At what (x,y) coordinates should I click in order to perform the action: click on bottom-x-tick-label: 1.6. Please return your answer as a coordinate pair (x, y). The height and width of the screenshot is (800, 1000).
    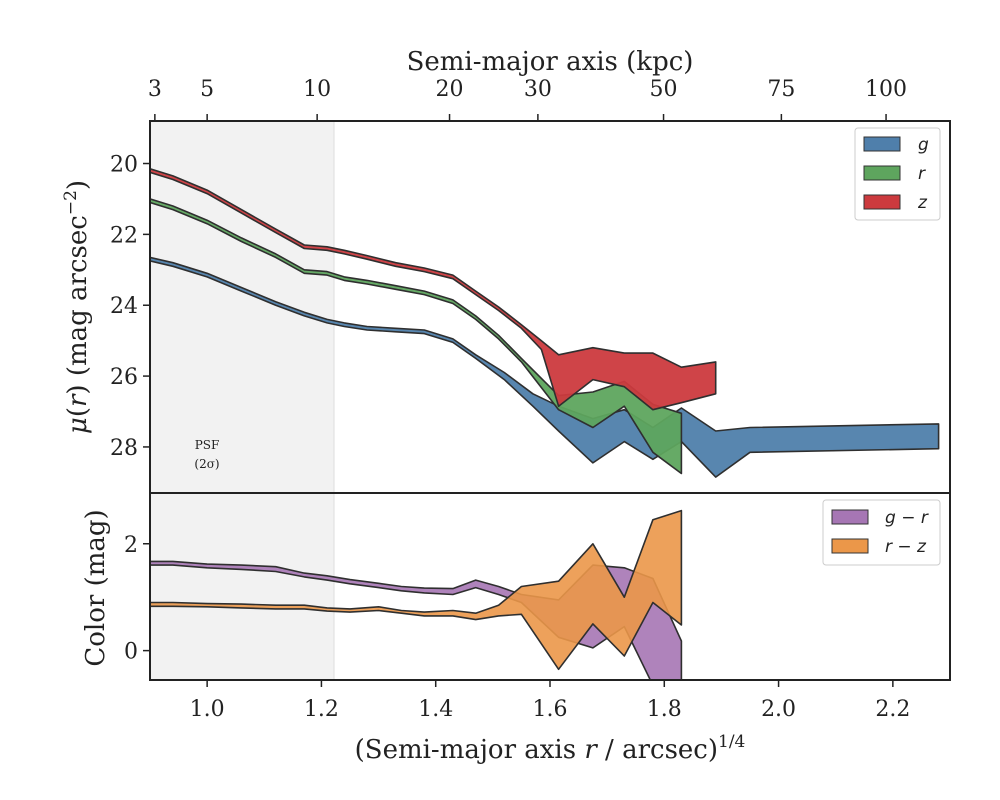
    Looking at the image, I should click on (550, 709).